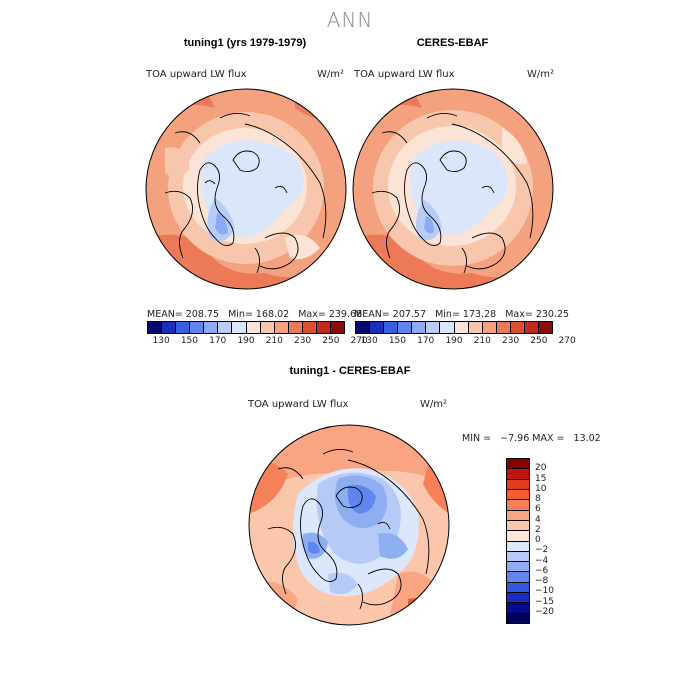 The width and height of the screenshot is (700, 700). What do you see at coordinates (531, 438) in the screenshot?
I see `panel3-stats: MIN = −7.96 MAX = 13.02` at bounding box center [531, 438].